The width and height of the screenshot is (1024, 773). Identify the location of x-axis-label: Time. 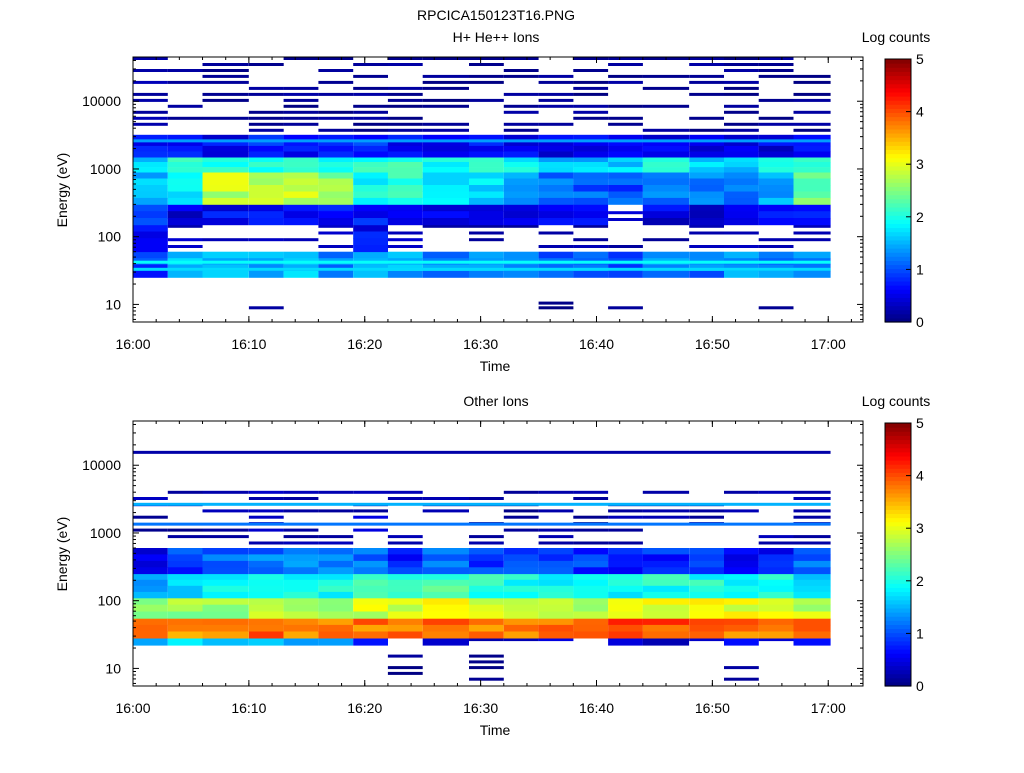
(495, 366).